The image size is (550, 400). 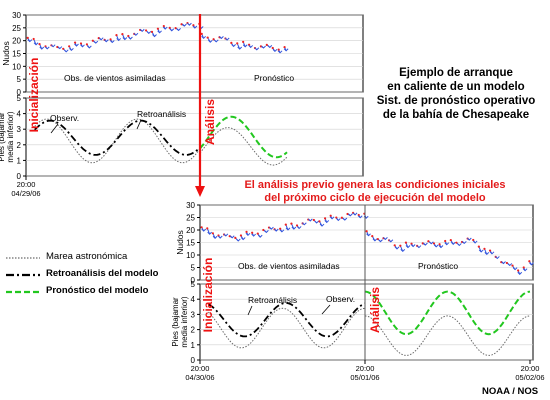 I want to click on water-ylabel-line: Pies (bajamar, so click(x=175, y=322).